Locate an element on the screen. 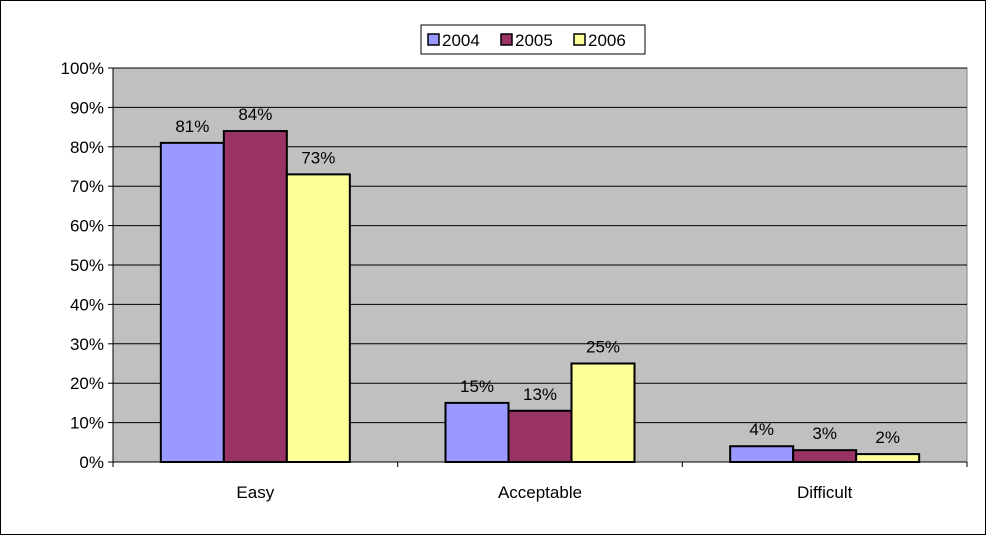 This screenshot has height=536, width=986. y-tick-label: 100% is located at coordinates (82, 68).